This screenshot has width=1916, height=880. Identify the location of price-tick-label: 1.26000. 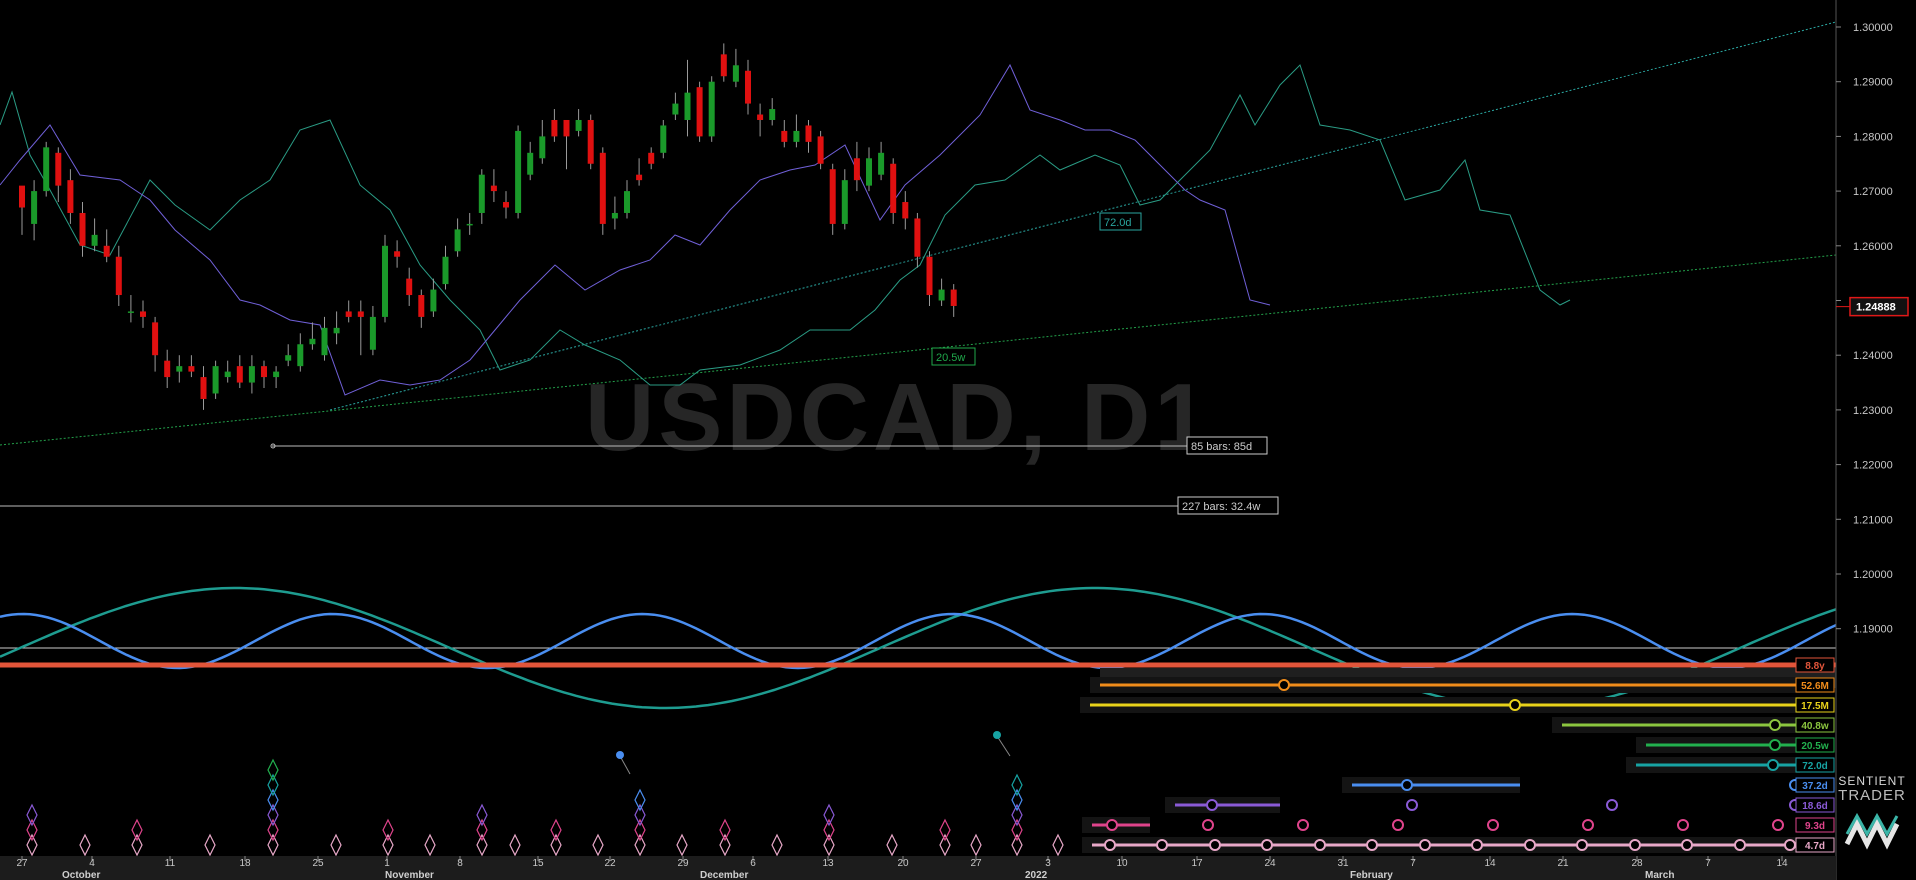
(1873, 247).